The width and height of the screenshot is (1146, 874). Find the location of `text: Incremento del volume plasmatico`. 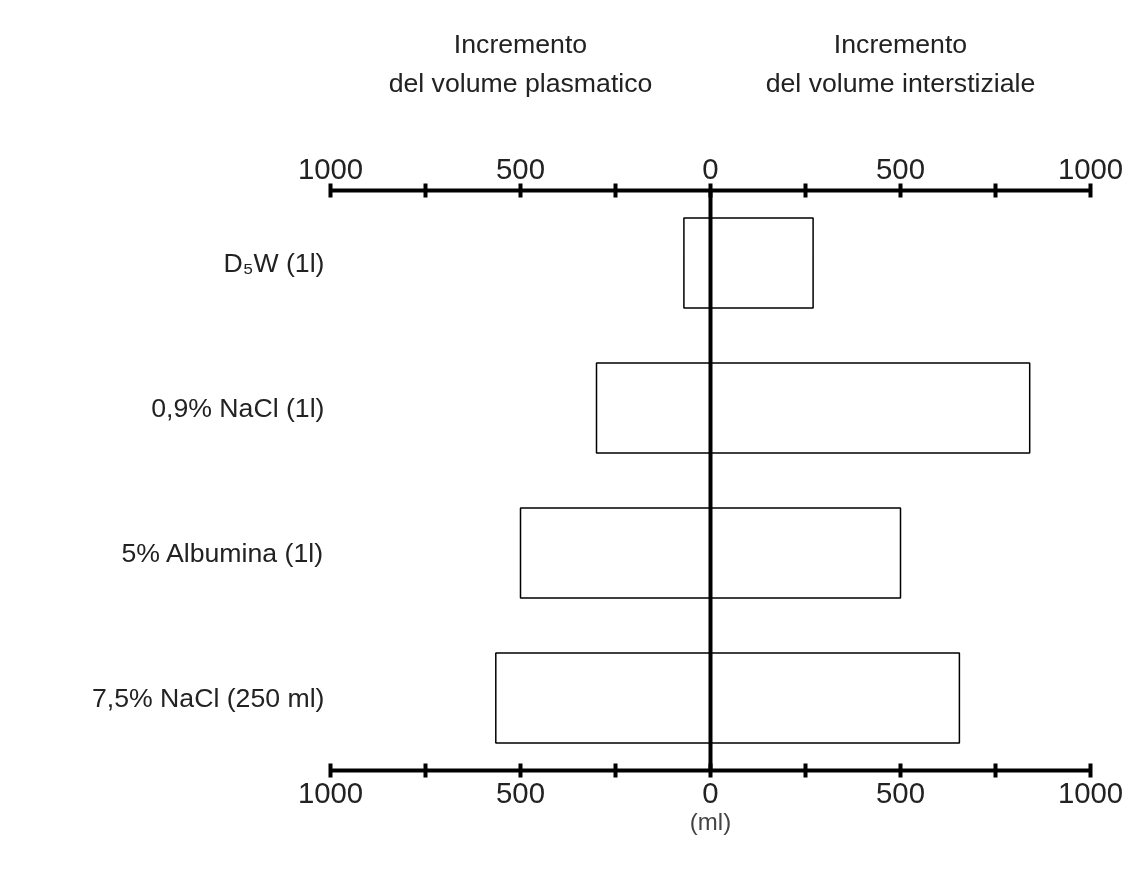

text: Incremento del volume plasmatico is located at coordinates (520, 63).